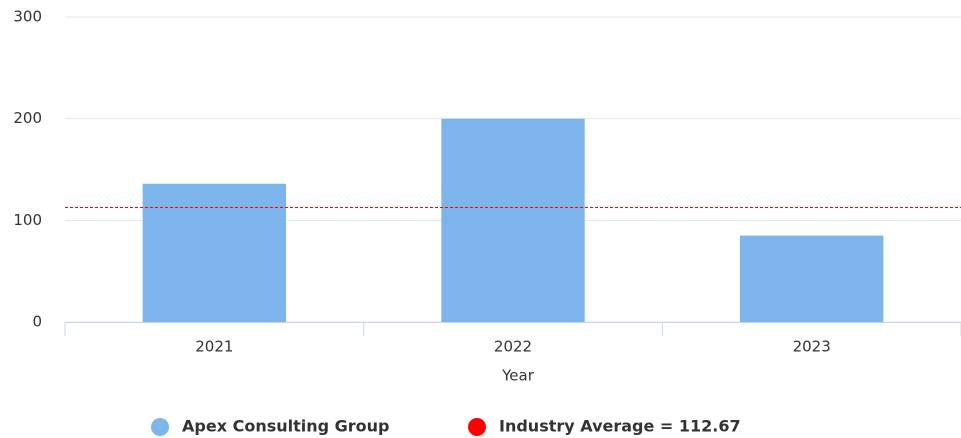 The width and height of the screenshot is (961, 438). I want to click on y-tick-label: 200, so click(27, 118).